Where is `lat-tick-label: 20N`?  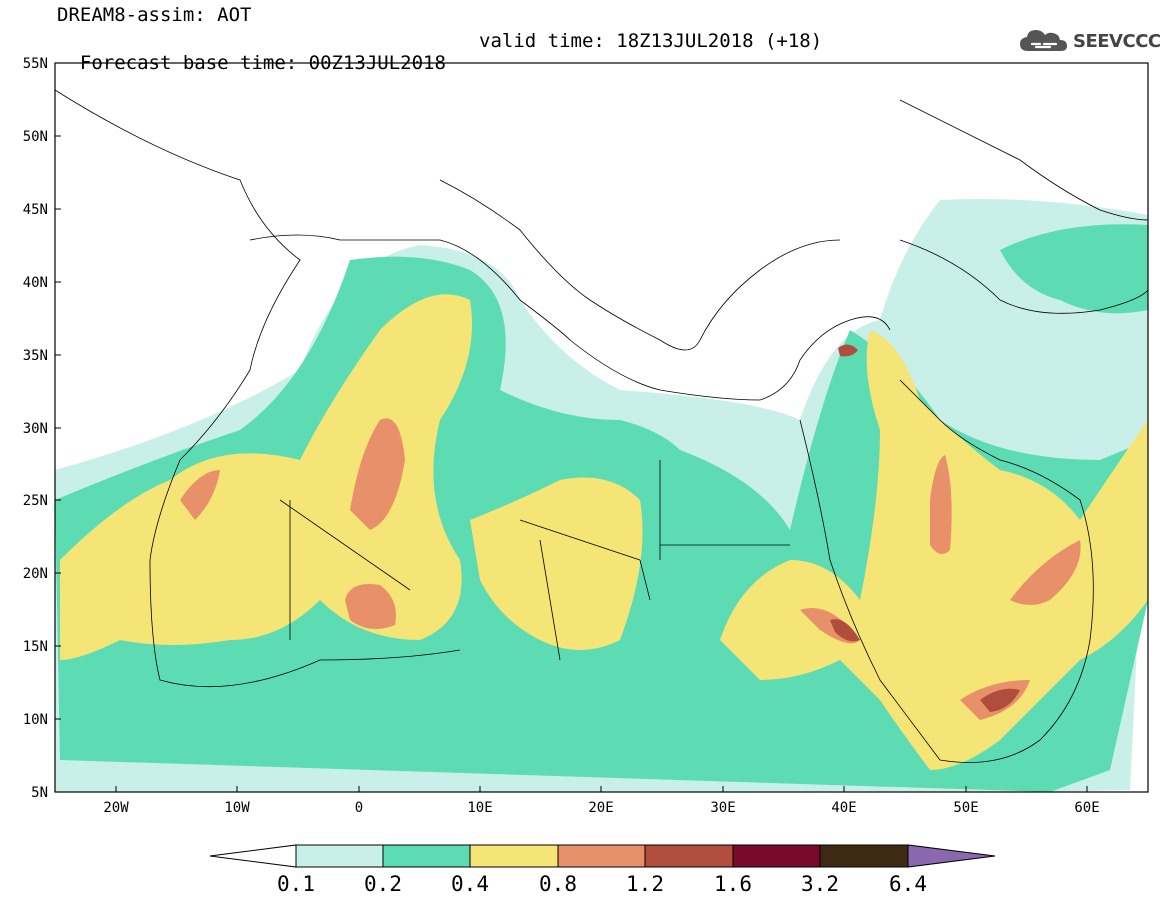
lat-tick-label: 20N is located at coordinates (35, 574).